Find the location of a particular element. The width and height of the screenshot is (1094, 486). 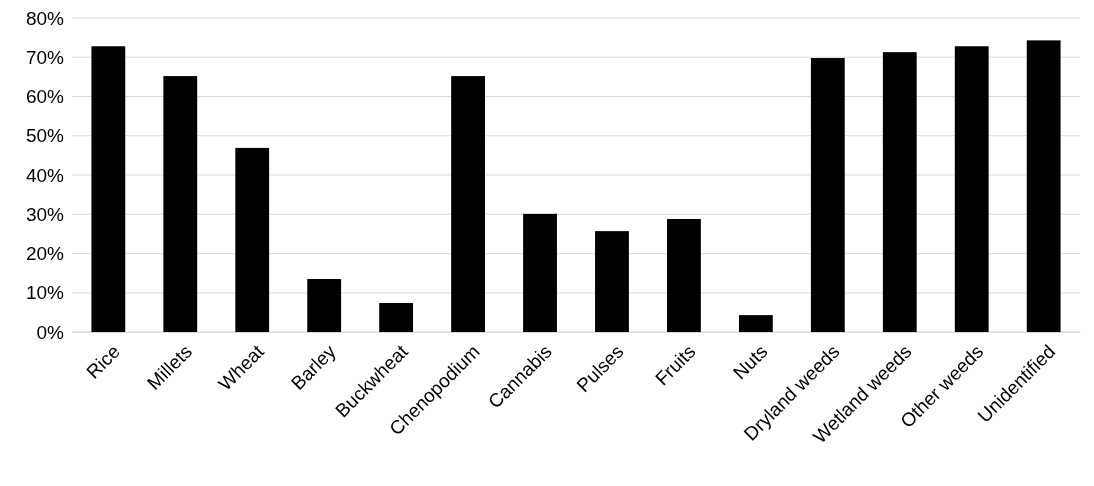

y-tick-label: 60% is located at coordinates (45, 97).